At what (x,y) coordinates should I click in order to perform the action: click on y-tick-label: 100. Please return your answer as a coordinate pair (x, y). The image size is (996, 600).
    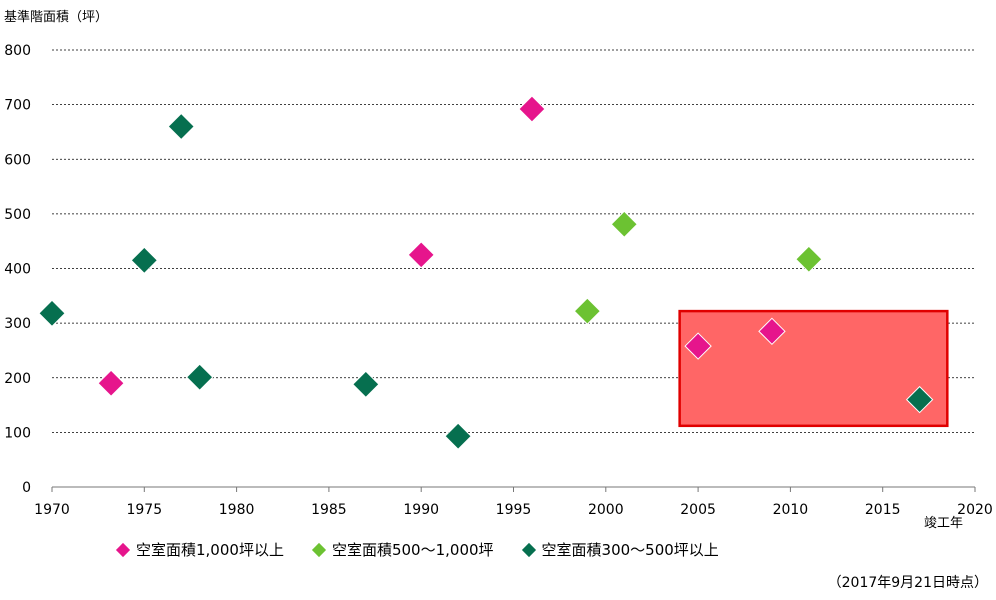
    Looking at the image, I should click on (17, 433).